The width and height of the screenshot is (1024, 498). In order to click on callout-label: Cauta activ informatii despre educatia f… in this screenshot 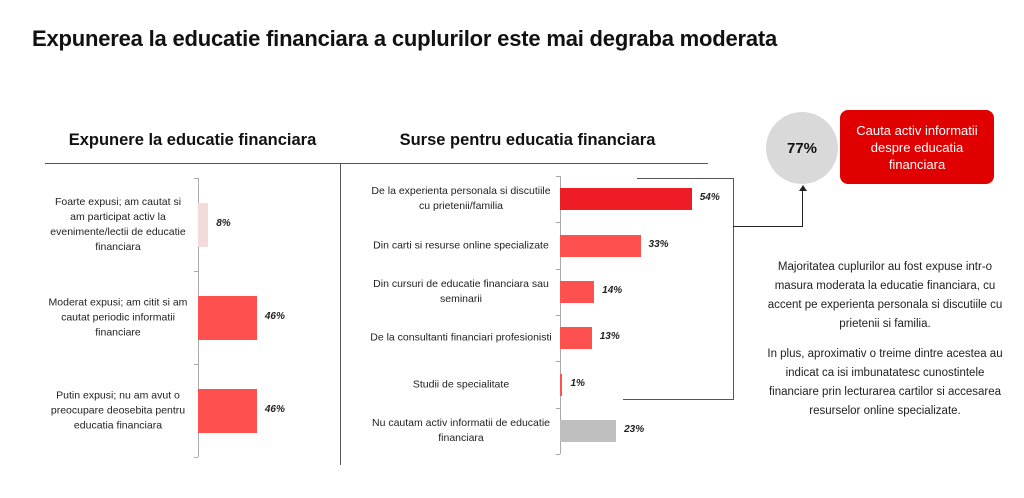, I will do `click(917, 147)`.